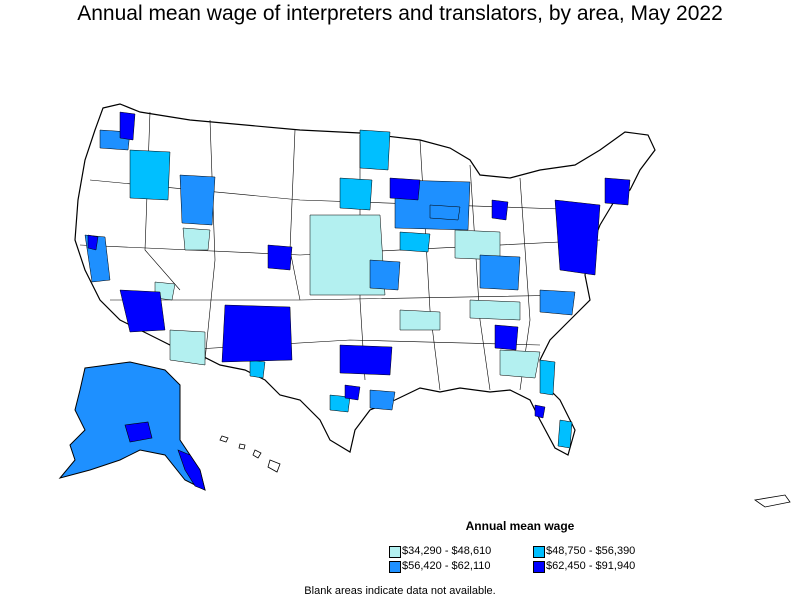 The width and height of the screenshot is (800, 600). What do you see at coordinates (591, 551) in the screenshot?
I see `legend-label: $48,750 - $56,390` at bounding box center [591, 551].